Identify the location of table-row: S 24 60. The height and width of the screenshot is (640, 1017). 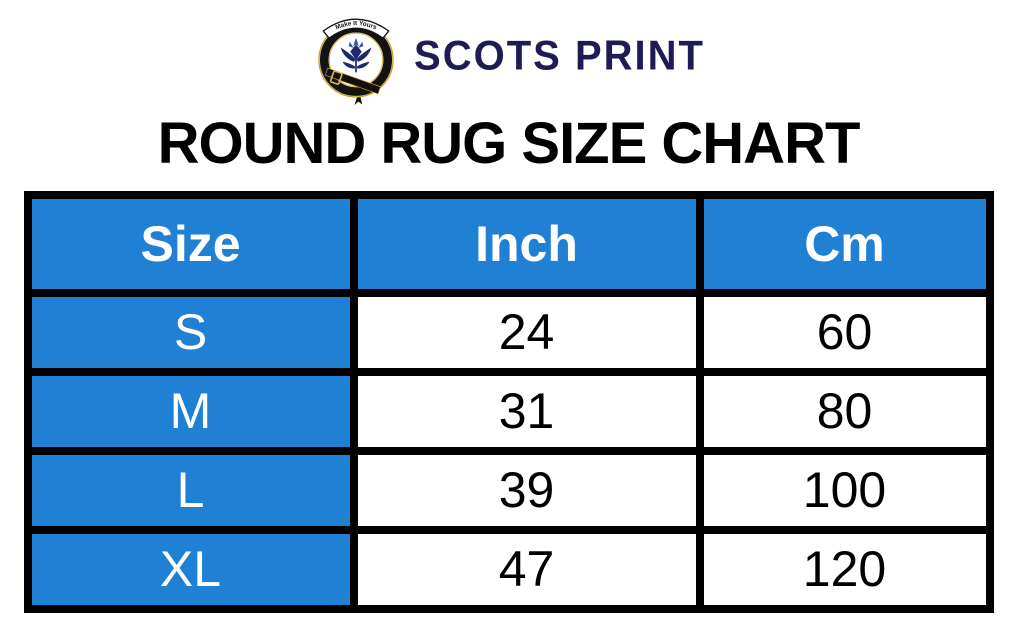
(508, 332).